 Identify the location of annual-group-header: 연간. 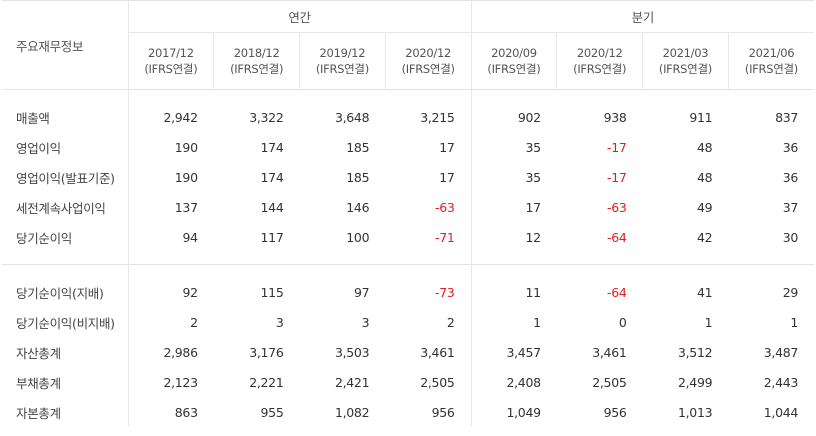
(299, 16).